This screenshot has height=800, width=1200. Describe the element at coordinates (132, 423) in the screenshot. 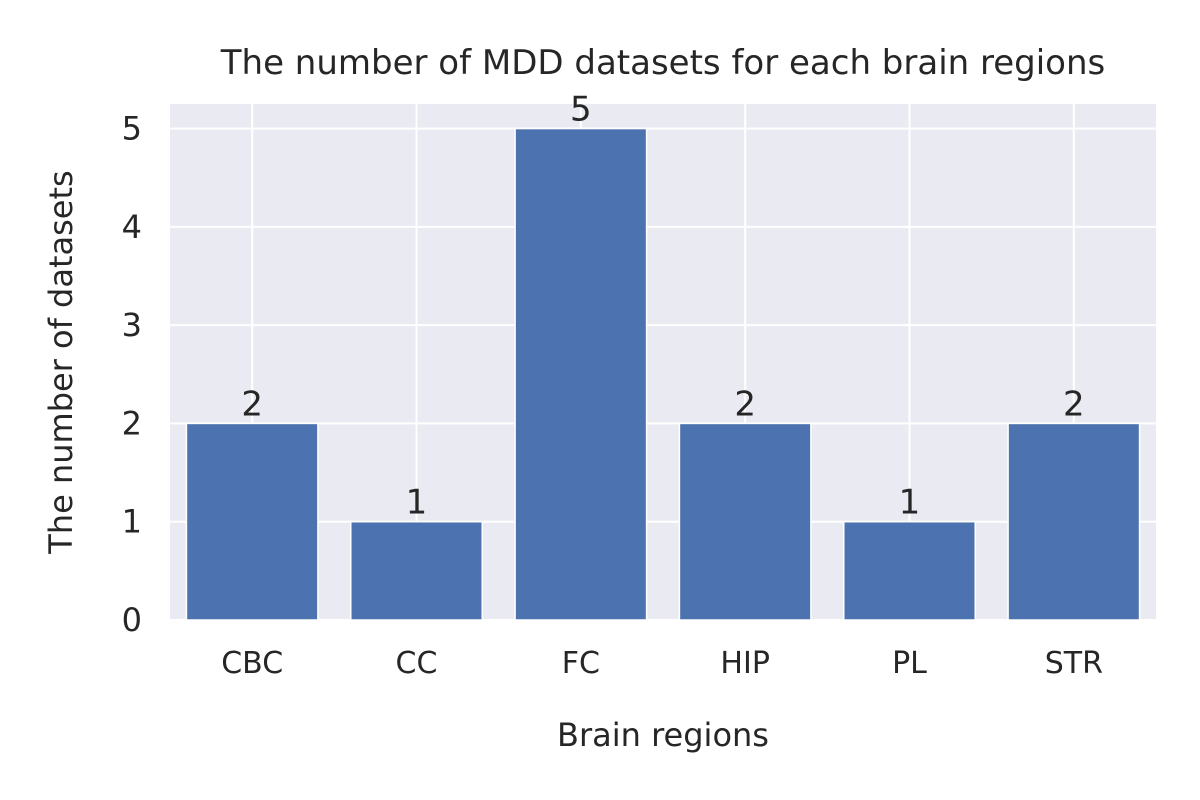

I see `y-tick-label: 2` at that location.